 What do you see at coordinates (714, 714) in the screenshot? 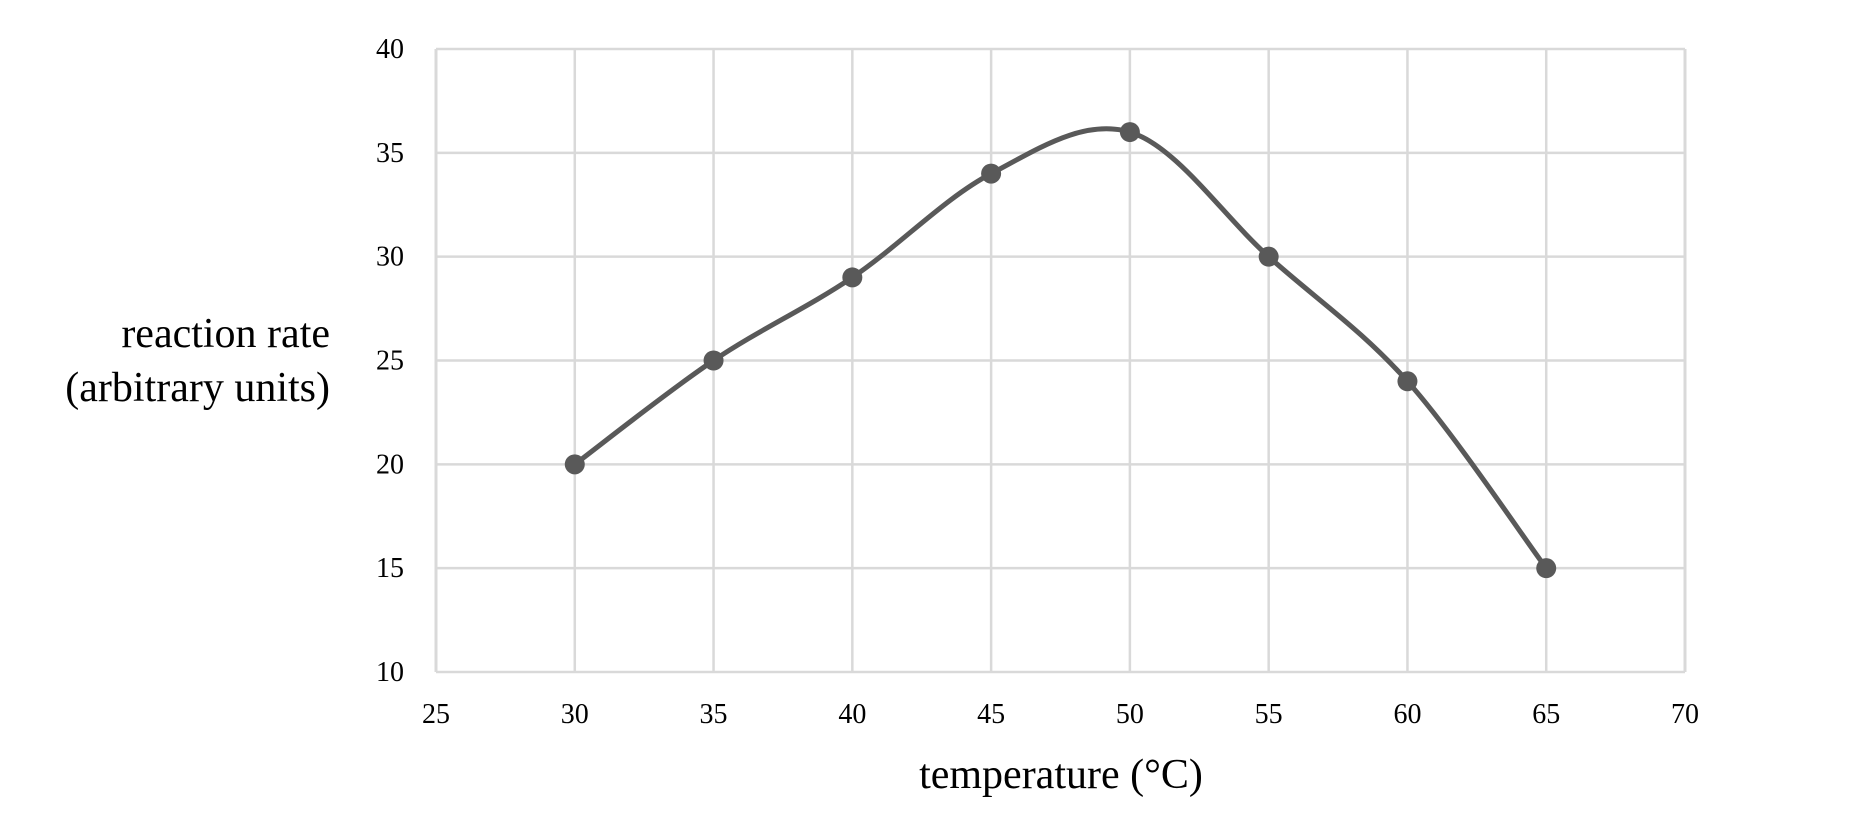
I see `x-tick-label: 35` at bounding box center [714, 714].